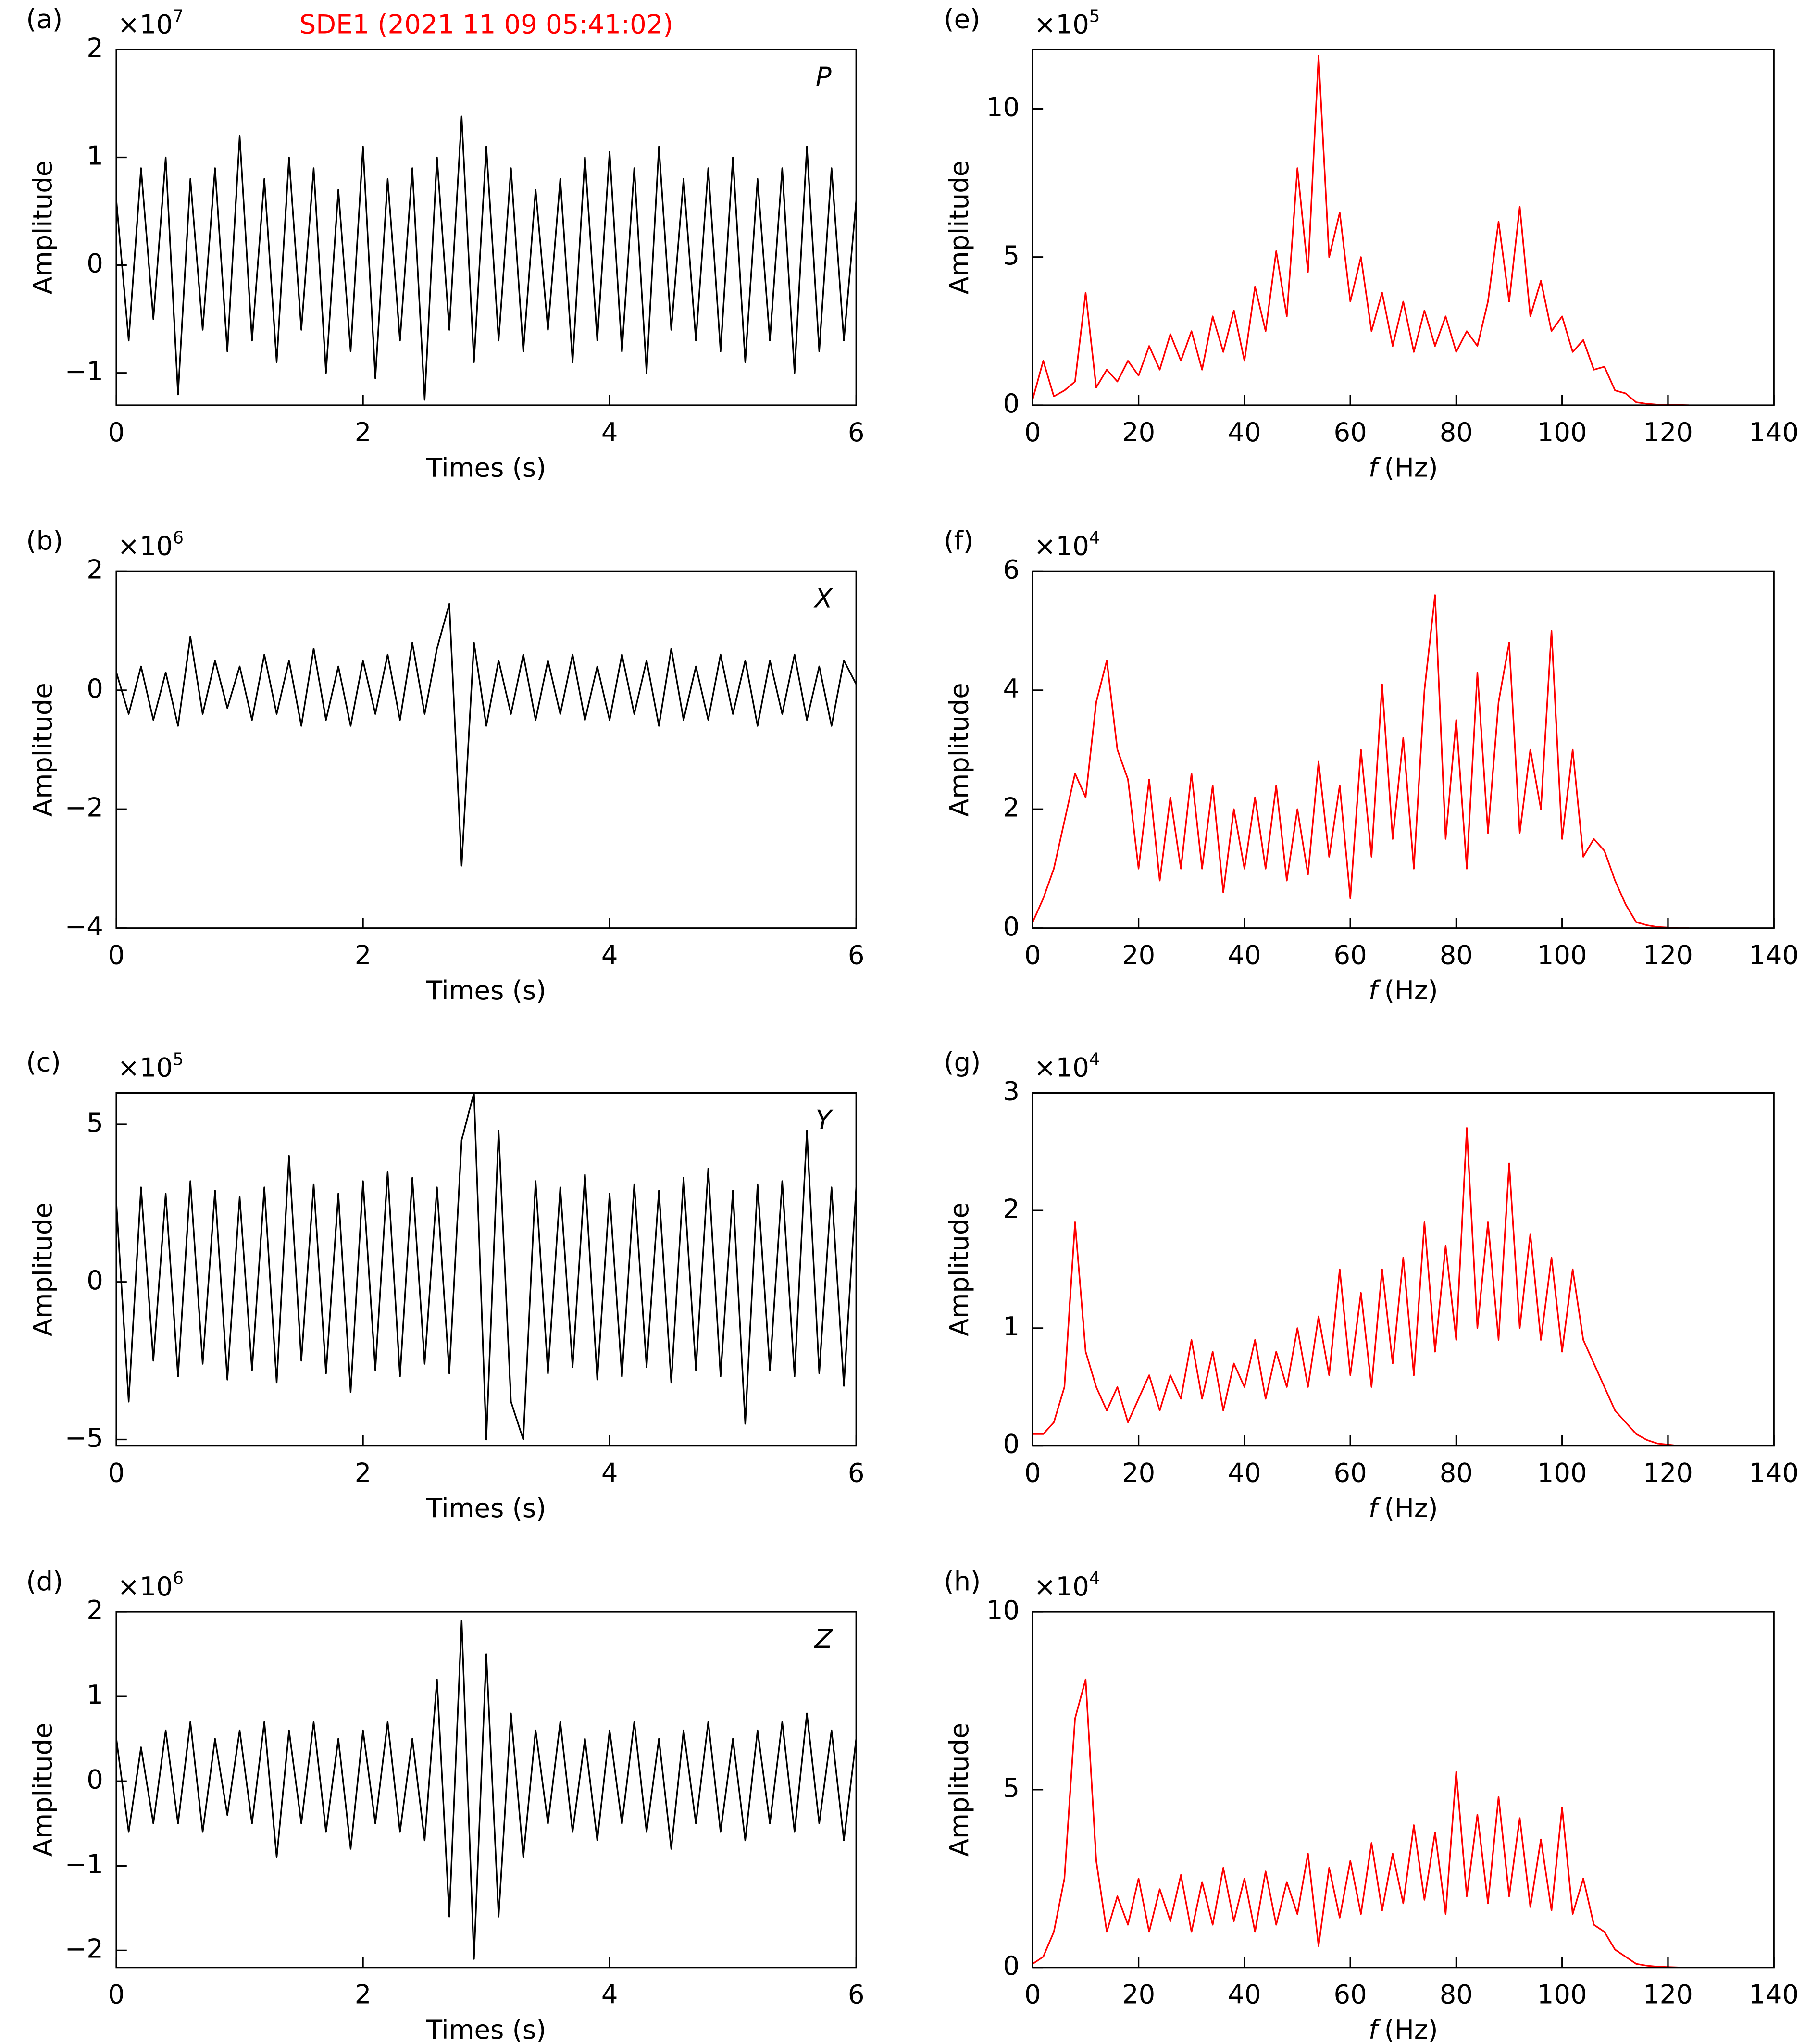  Describe the element at coordinates (1003, 107) in the screenshot. I see `y-tick-label: 10` at that location.